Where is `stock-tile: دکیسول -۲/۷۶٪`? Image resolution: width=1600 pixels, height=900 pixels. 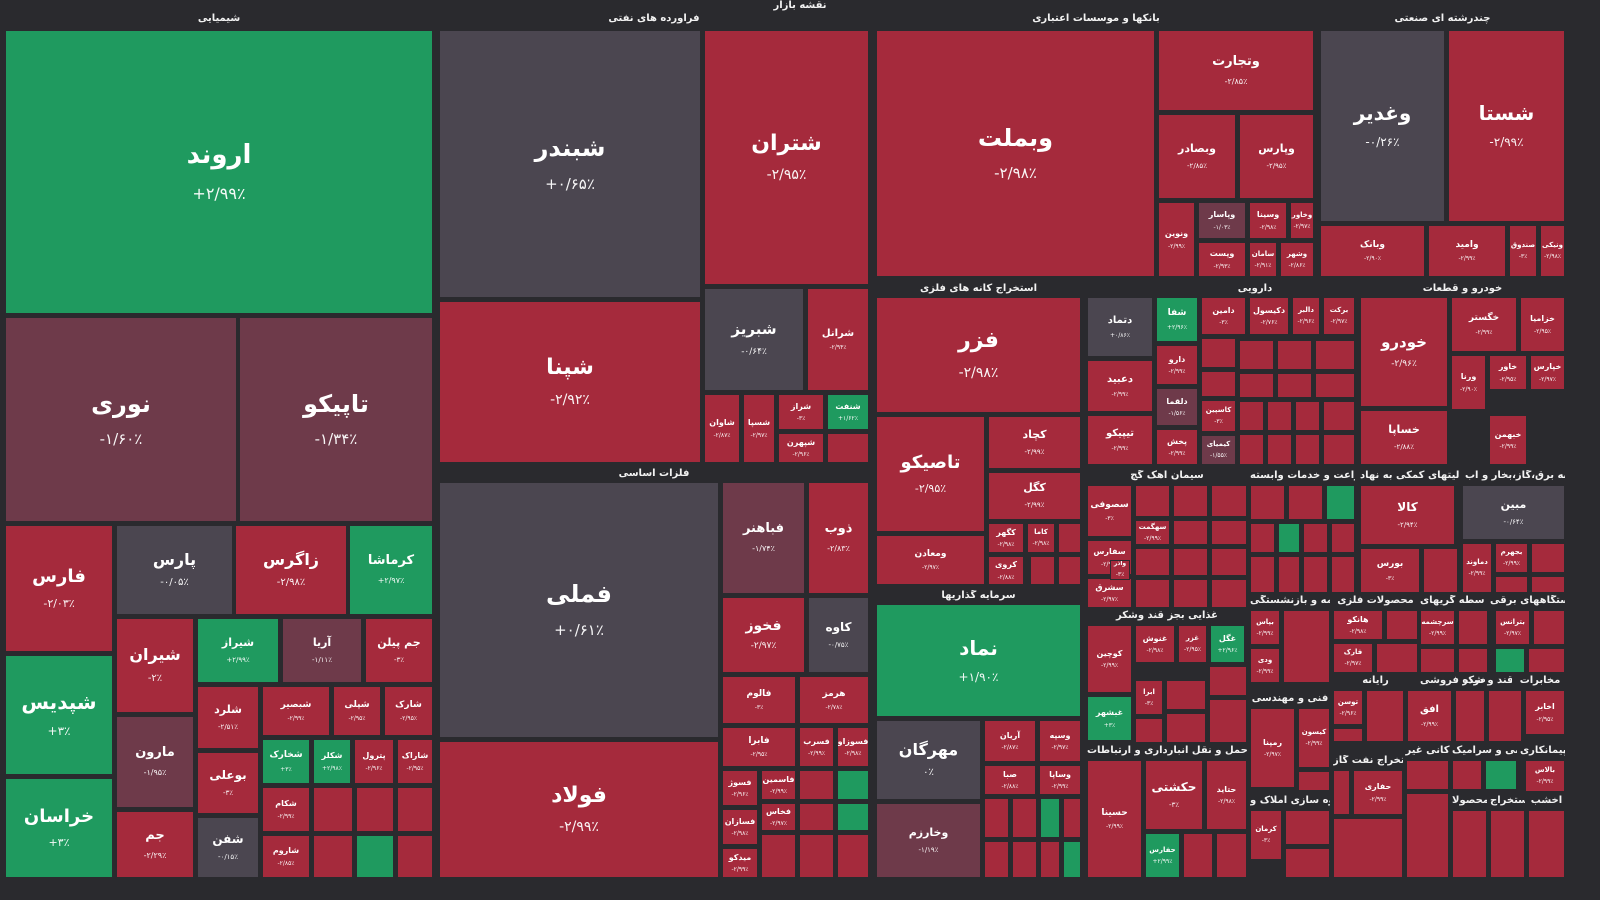
stock-tile: دکیسول -۲/۷۶٪ is located at coordinates (1269, 316).